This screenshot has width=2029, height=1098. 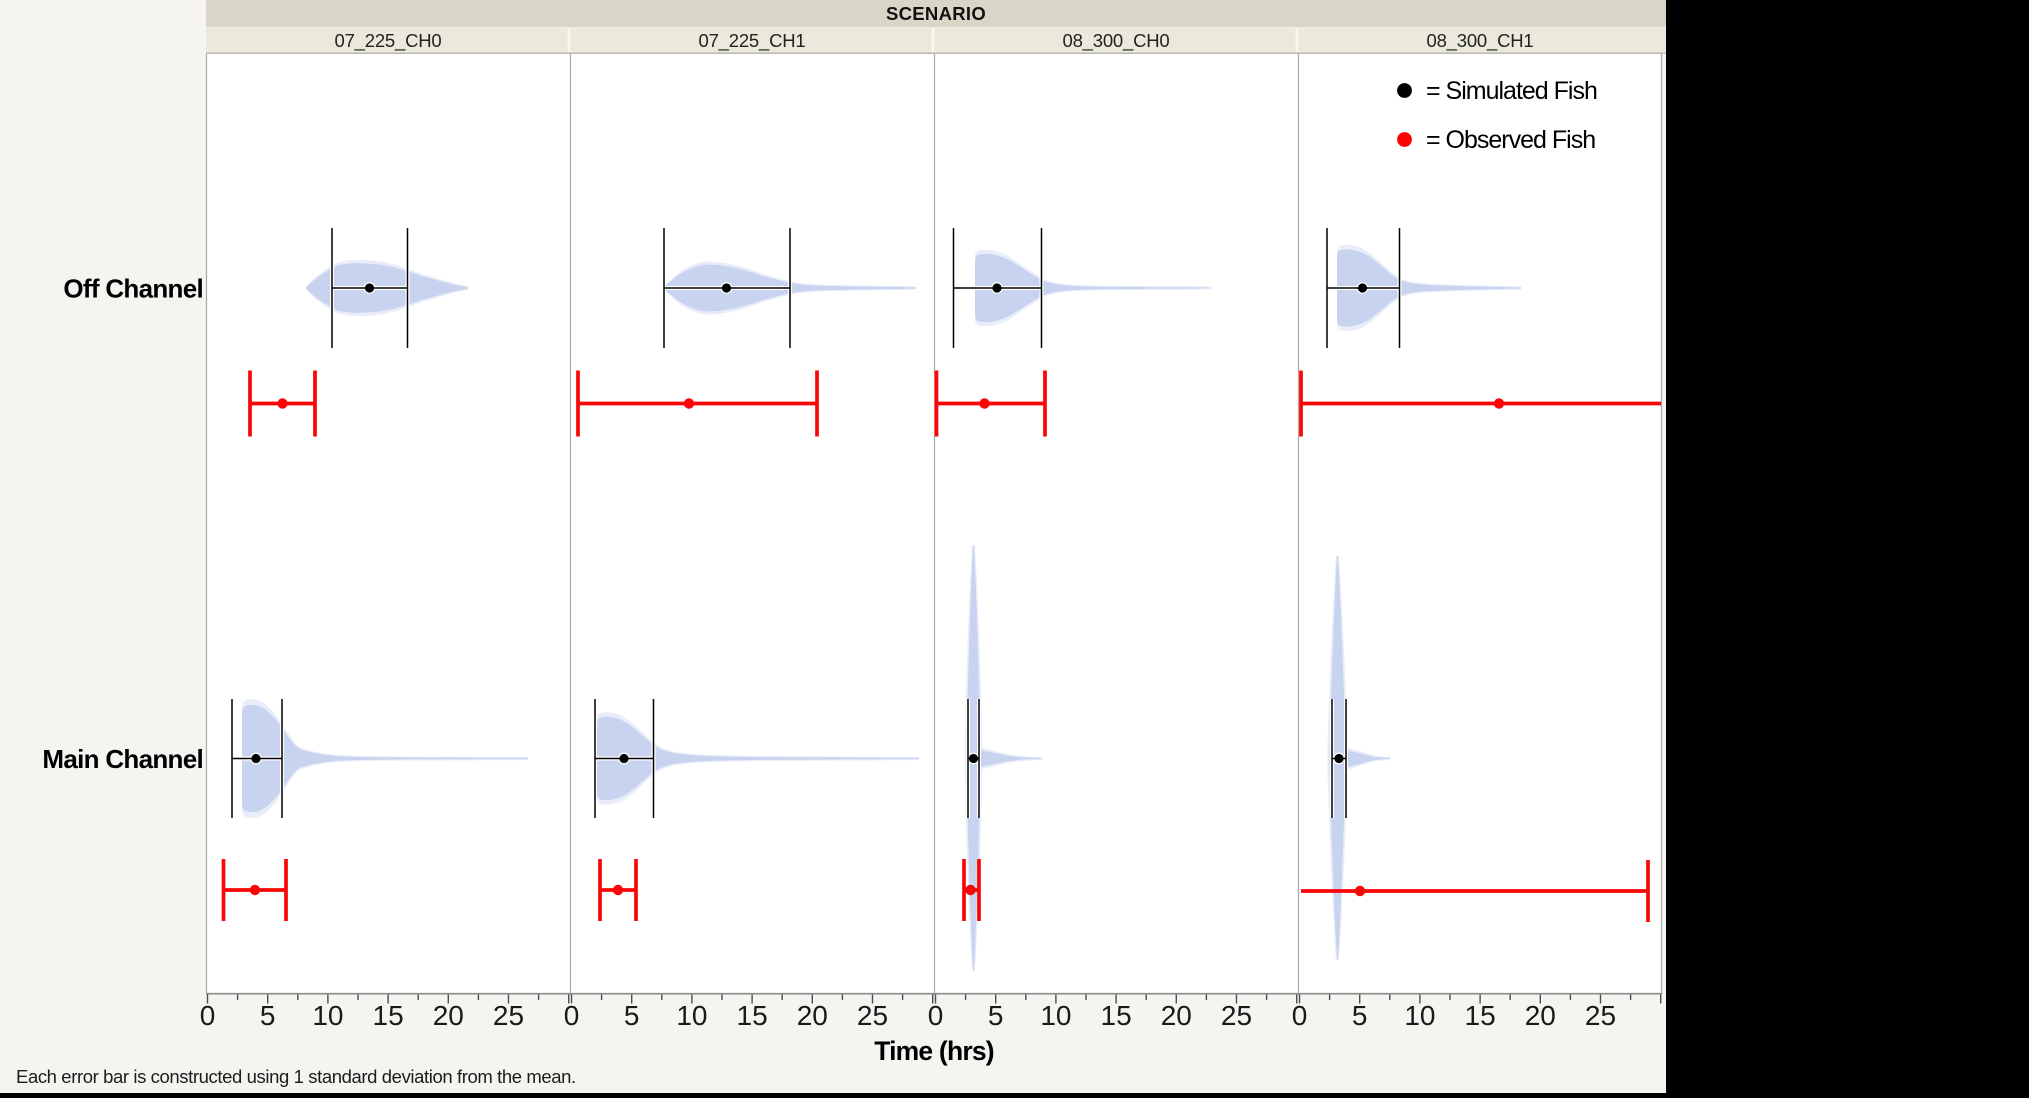 What do you see at coordinates (1115, 41) in the screenshot?
I see `svg-text: 08_300_CH0` at bounding box center [1115, 41].